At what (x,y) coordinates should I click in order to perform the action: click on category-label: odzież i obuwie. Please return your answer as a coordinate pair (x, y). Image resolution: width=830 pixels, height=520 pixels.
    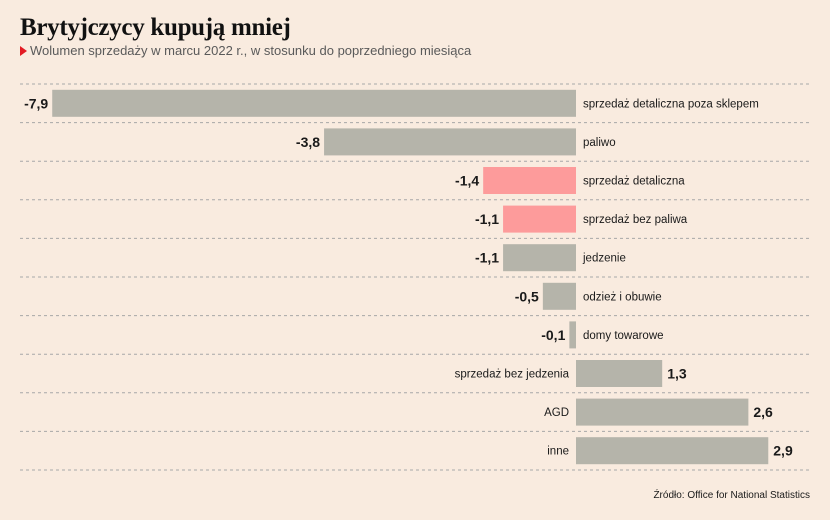
    Looking at the image, I should click on (622, 297).